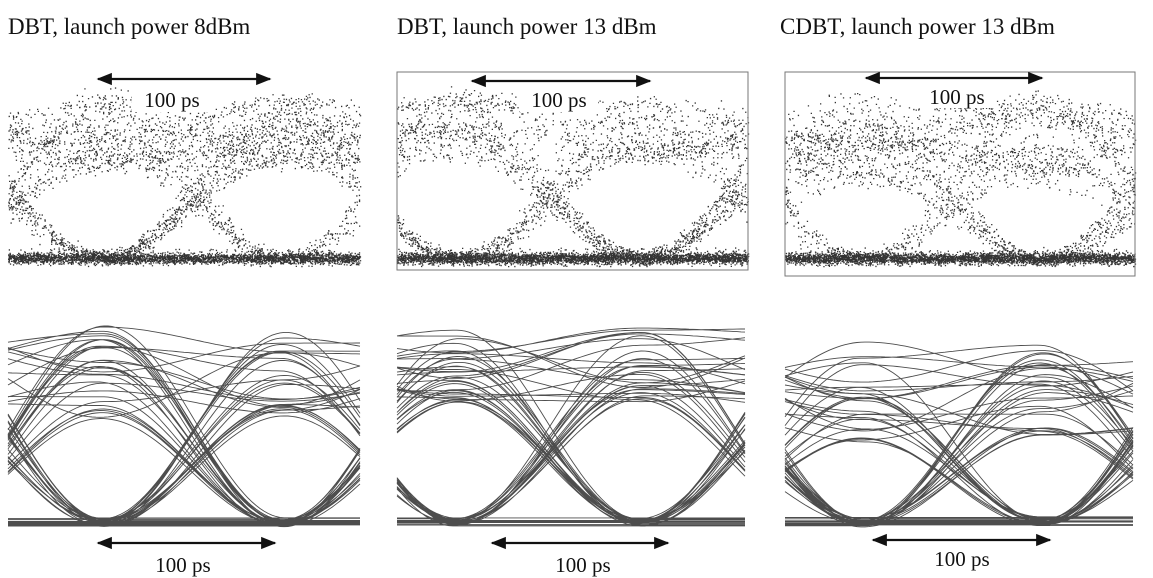 The image size is (1153, 578). What do you see at coordinates (129, 26) in the screenshot?
I see `panel-title: DBT, launch power 8dBm` at bounding box center [129, 26].